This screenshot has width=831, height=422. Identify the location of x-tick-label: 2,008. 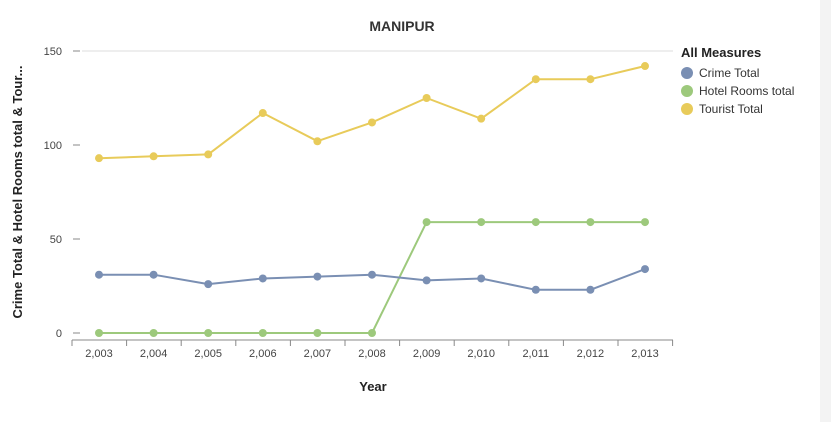
(372, 354).